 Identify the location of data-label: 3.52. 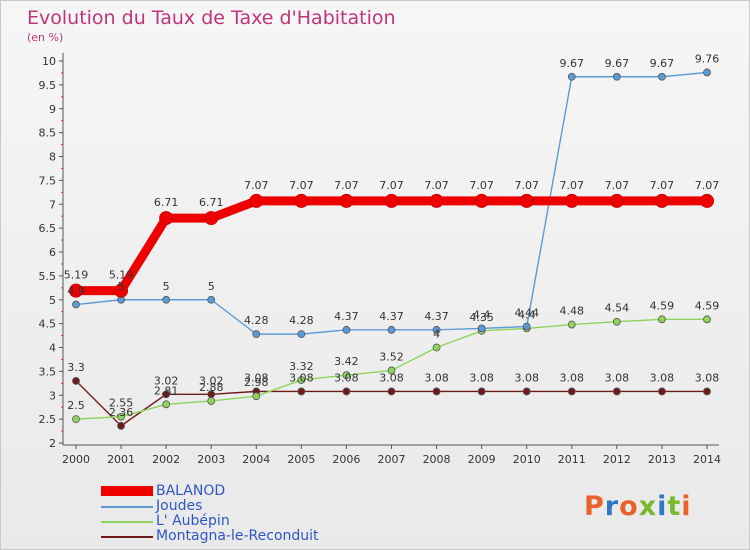
(391, 356).